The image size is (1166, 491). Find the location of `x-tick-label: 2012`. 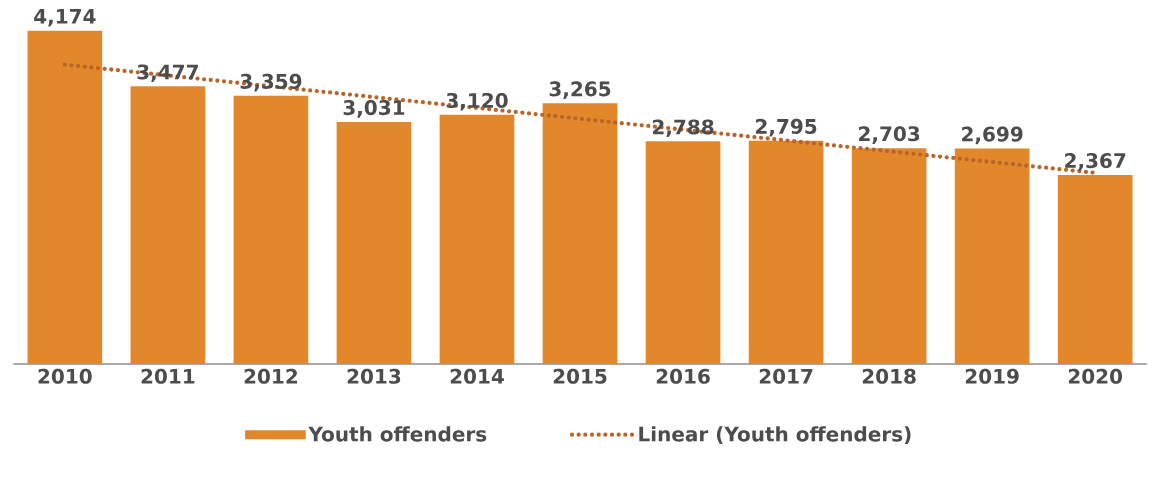

x-tick-label: 2012 is located at coordinates (271, 376).